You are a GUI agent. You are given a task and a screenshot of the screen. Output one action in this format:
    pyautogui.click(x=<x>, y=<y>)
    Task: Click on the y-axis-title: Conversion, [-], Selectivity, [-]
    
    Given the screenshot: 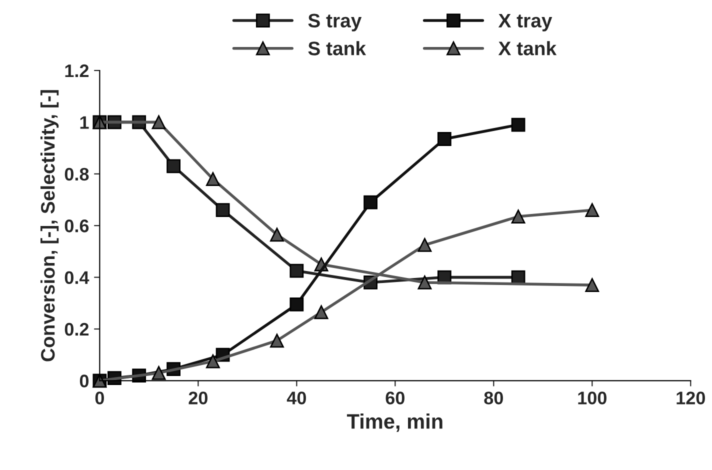 What is the action you would take?
    pyautogui.click(x=49, y=226)
    